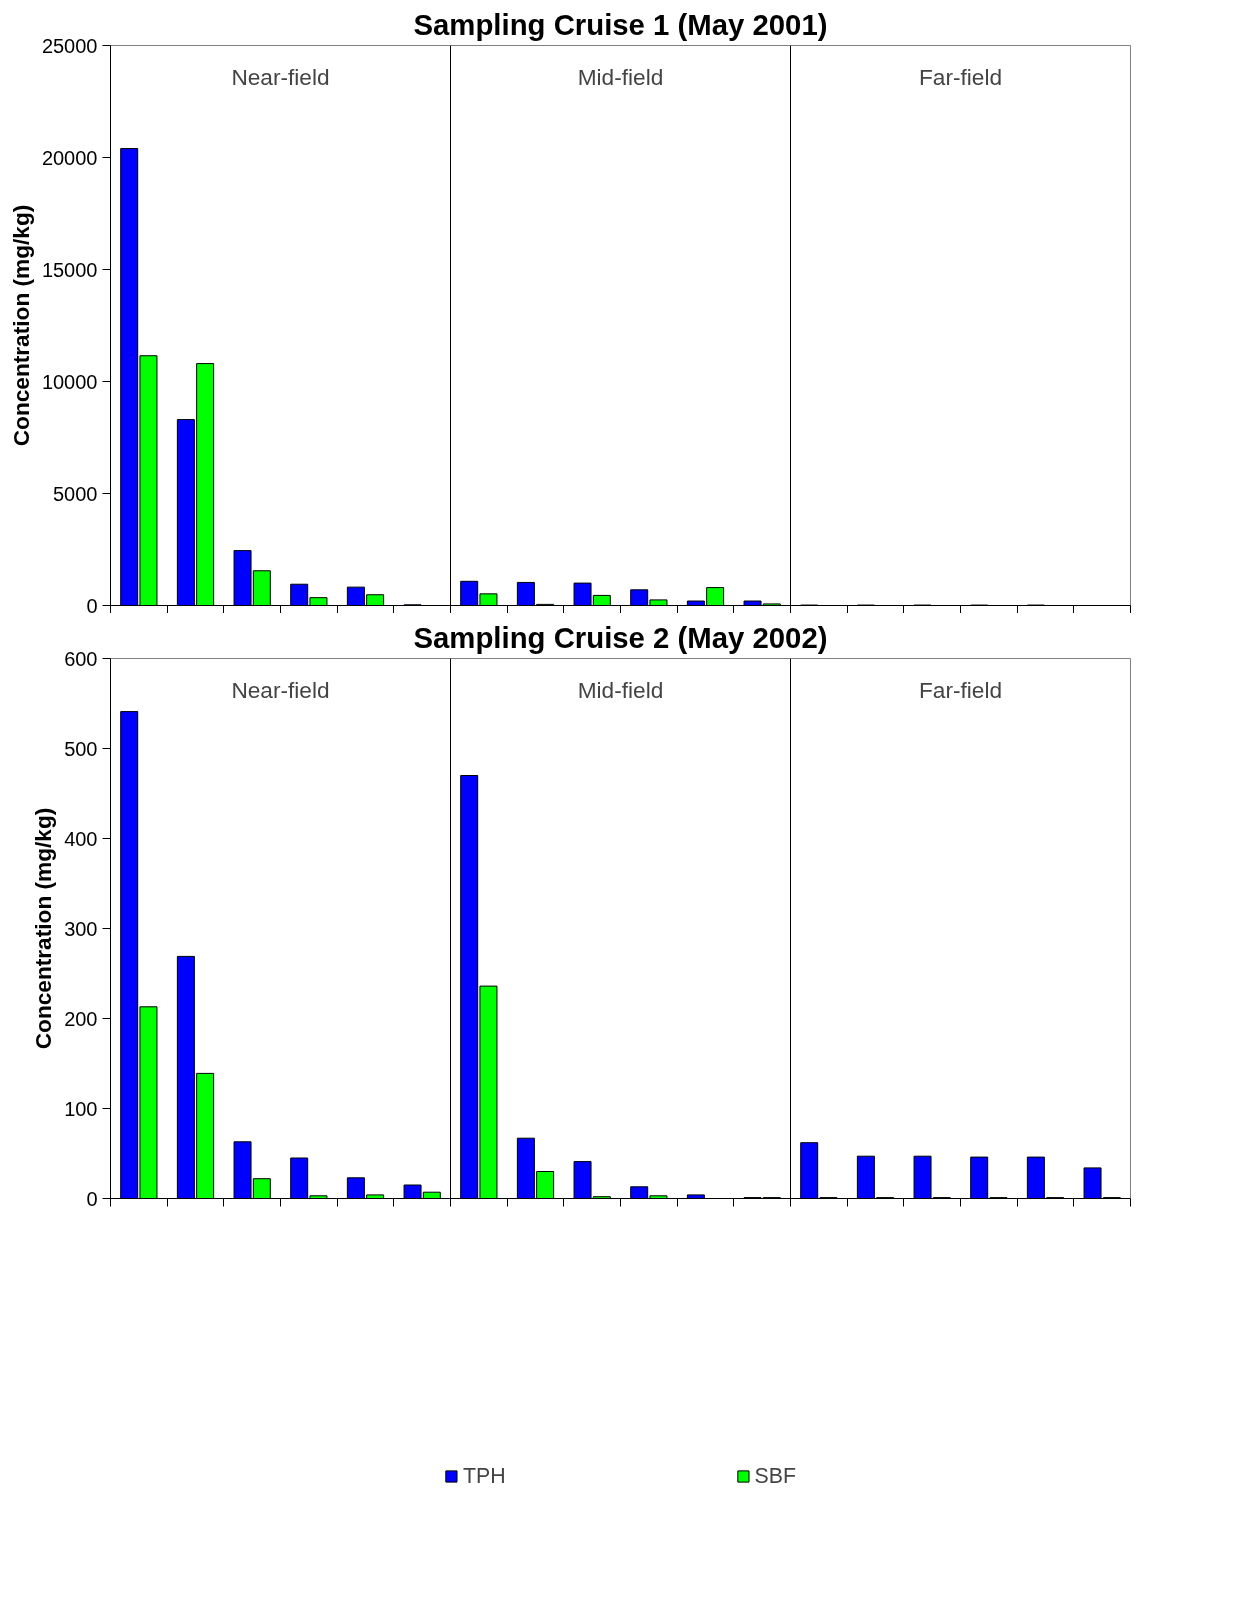  What do you see at coordinates (81, 658) in the screenshot?
I see `y-tick-label: 600` at bounding box center [81, 658].